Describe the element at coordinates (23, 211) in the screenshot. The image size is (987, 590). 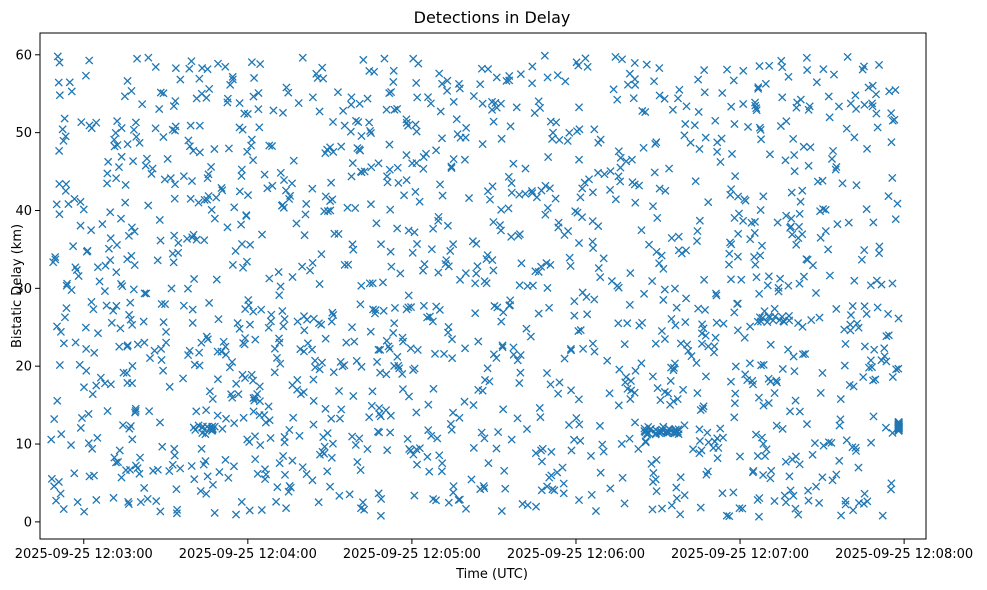
I see `y-tick-label: 40` at that location.